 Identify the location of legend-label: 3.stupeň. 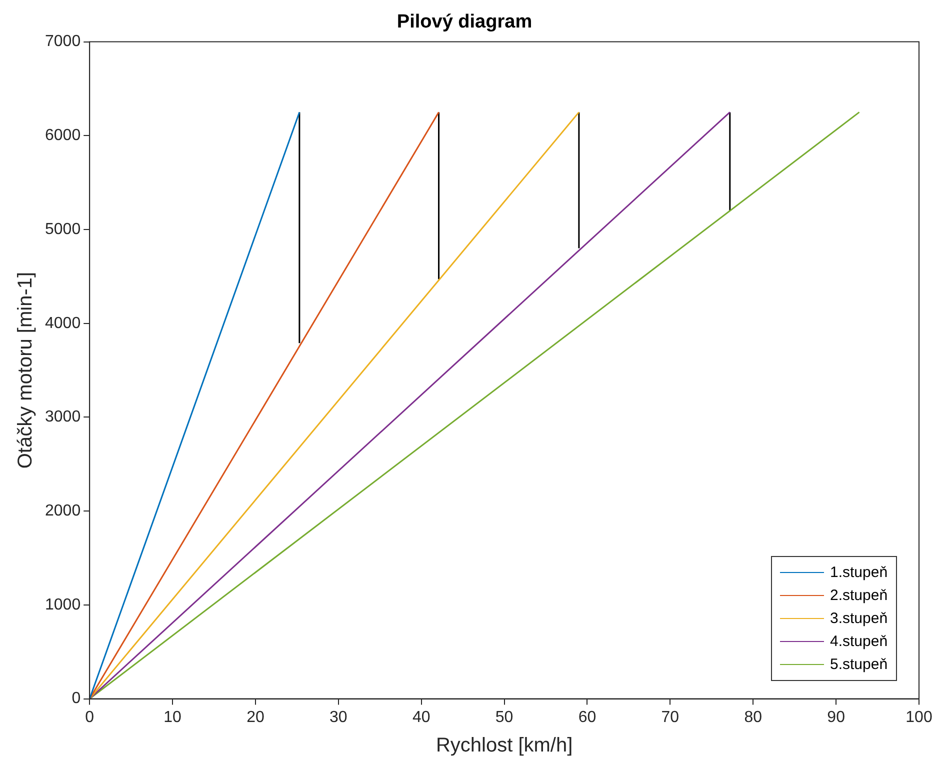
(859, 618).